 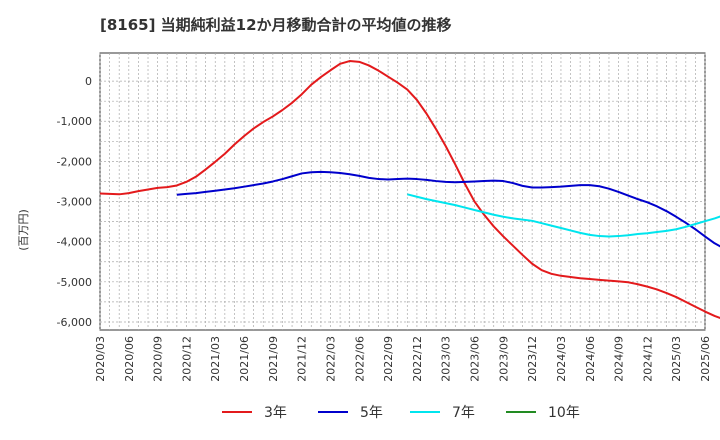 What do you see at coordinates (676, 359) in the screenshot?
I see `x-tick-label: 2025/03` at bounding box center [676, 359].